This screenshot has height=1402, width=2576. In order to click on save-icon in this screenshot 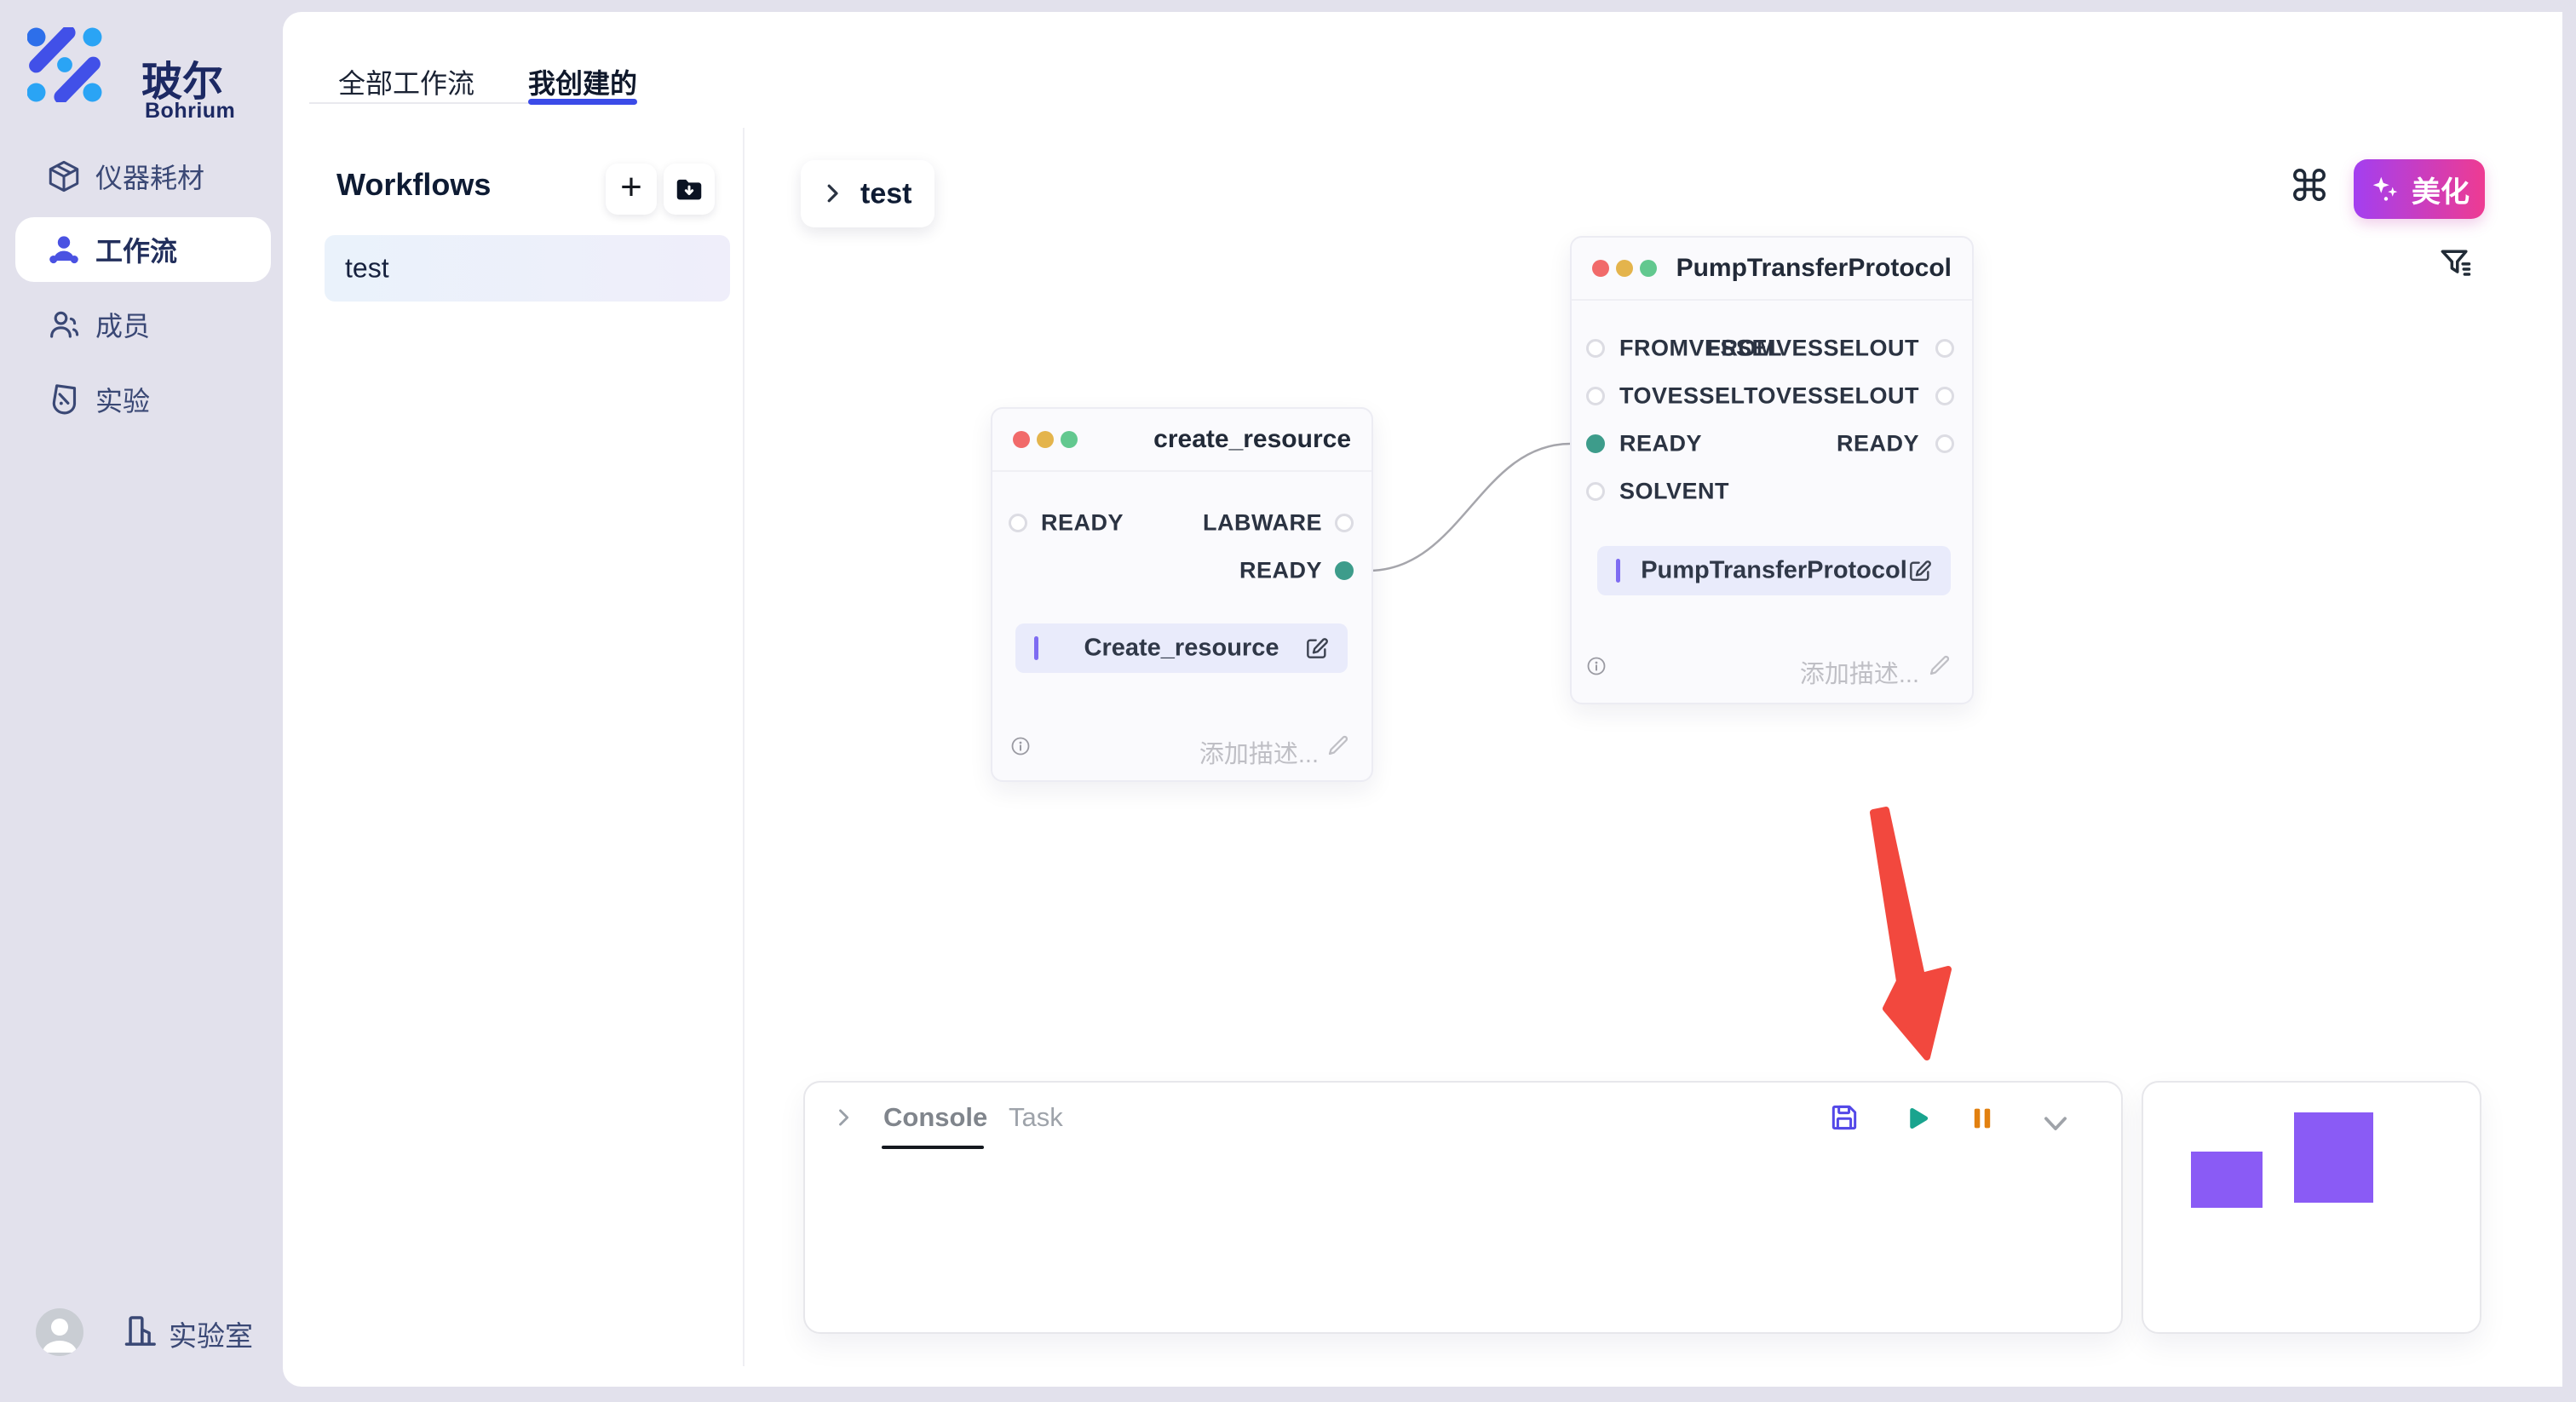, I will do `click(1844, 1117)`.